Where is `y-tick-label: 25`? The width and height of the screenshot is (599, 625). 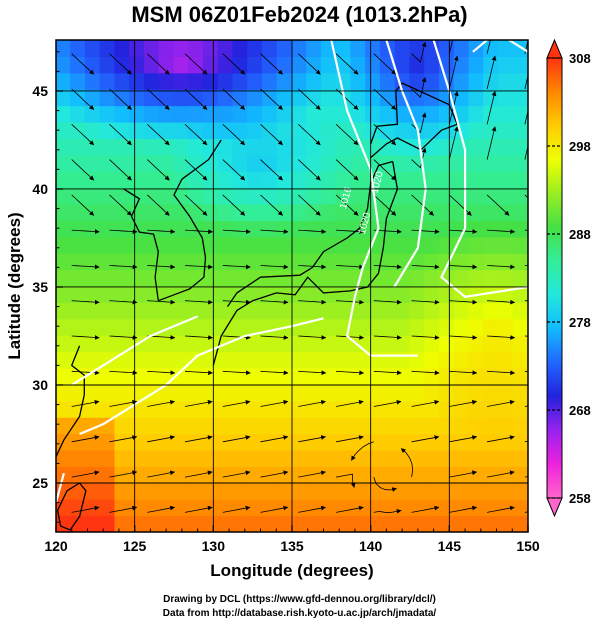 y-tick-label: 25 is located at coordinates (40, 483).